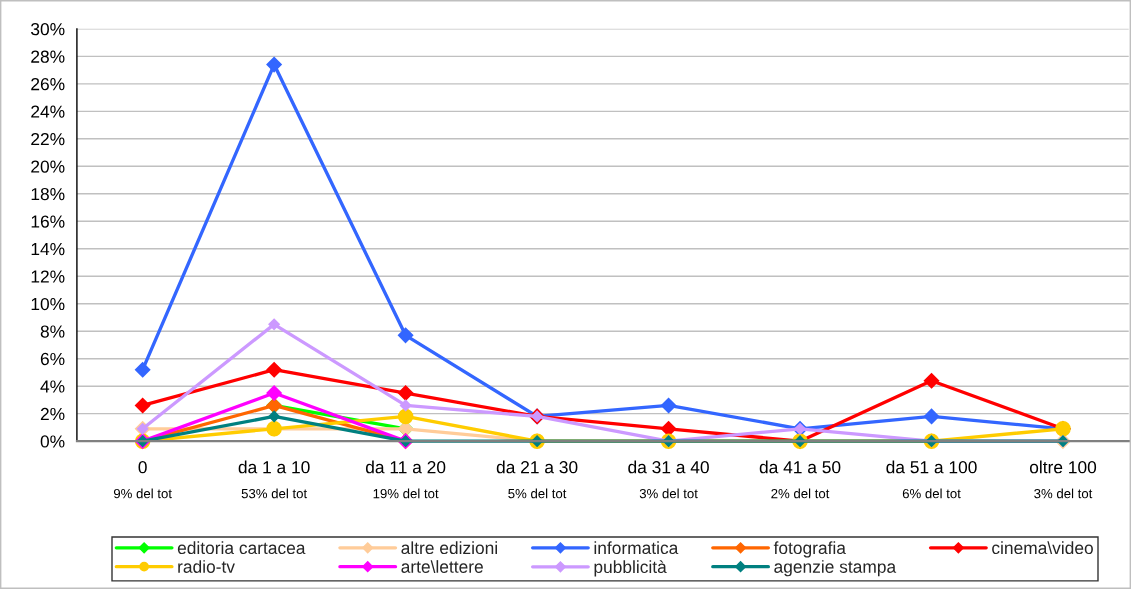 The width and height of the screenshot is (1131, 589). What do you see at coordinates (48, 249) in the screenshot?
I see `y-tick-label: 14%` at bounding box center [48, 249].